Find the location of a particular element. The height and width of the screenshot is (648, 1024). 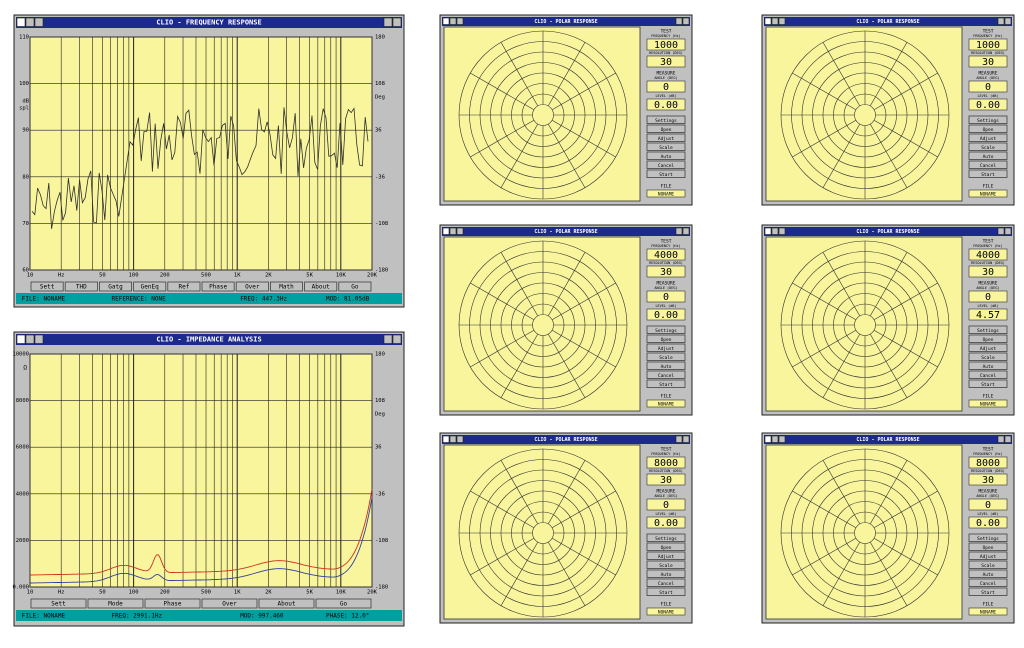

button-label: Scale is located at coordinates (988, 358).